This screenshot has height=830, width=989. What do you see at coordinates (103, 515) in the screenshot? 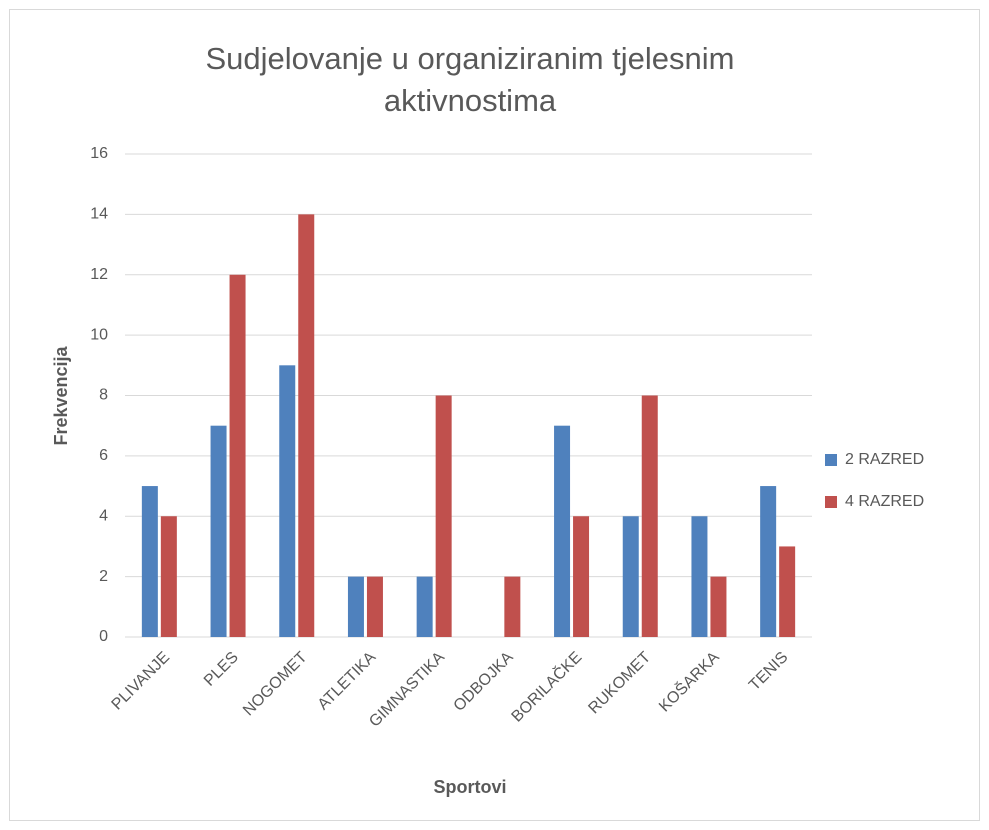
I see `y-tick-label: 4` at bounding box center [103, 515].